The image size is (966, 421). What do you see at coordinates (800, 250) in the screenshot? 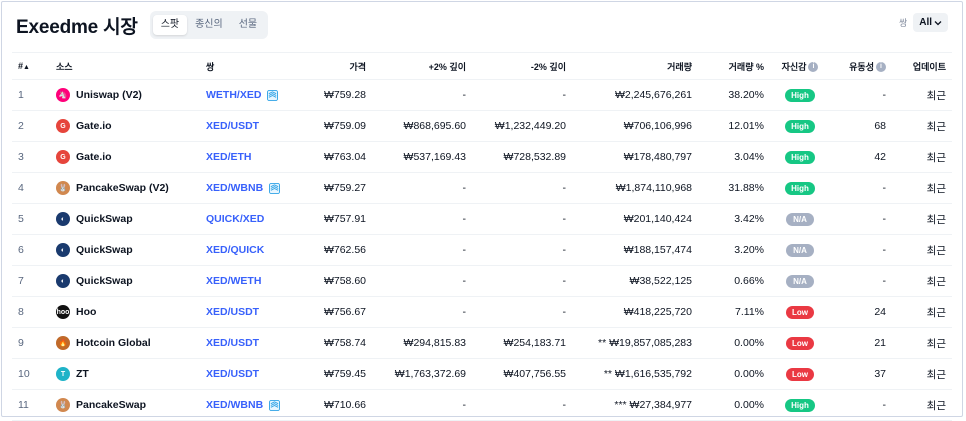
I see `confidence-badge: N/A` at bounding box center [800, 250].